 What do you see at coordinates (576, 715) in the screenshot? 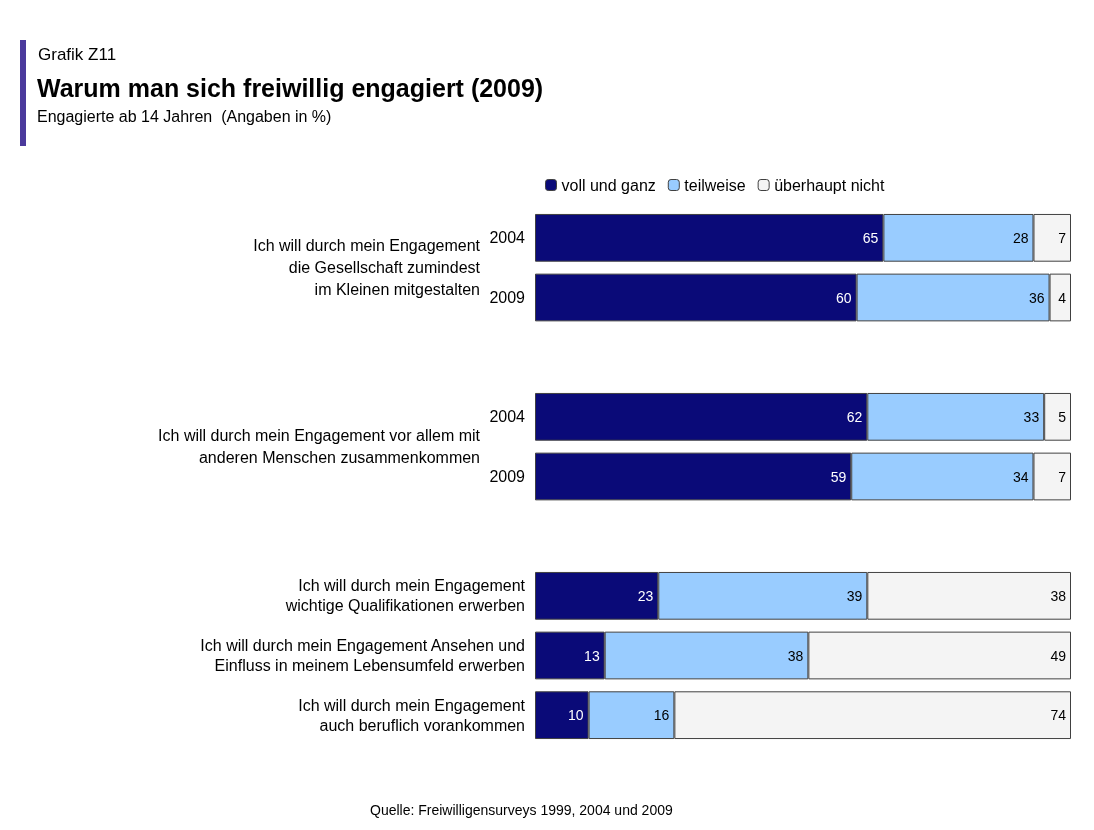
I see `data-label: 10` at bounding box center [576, 715].